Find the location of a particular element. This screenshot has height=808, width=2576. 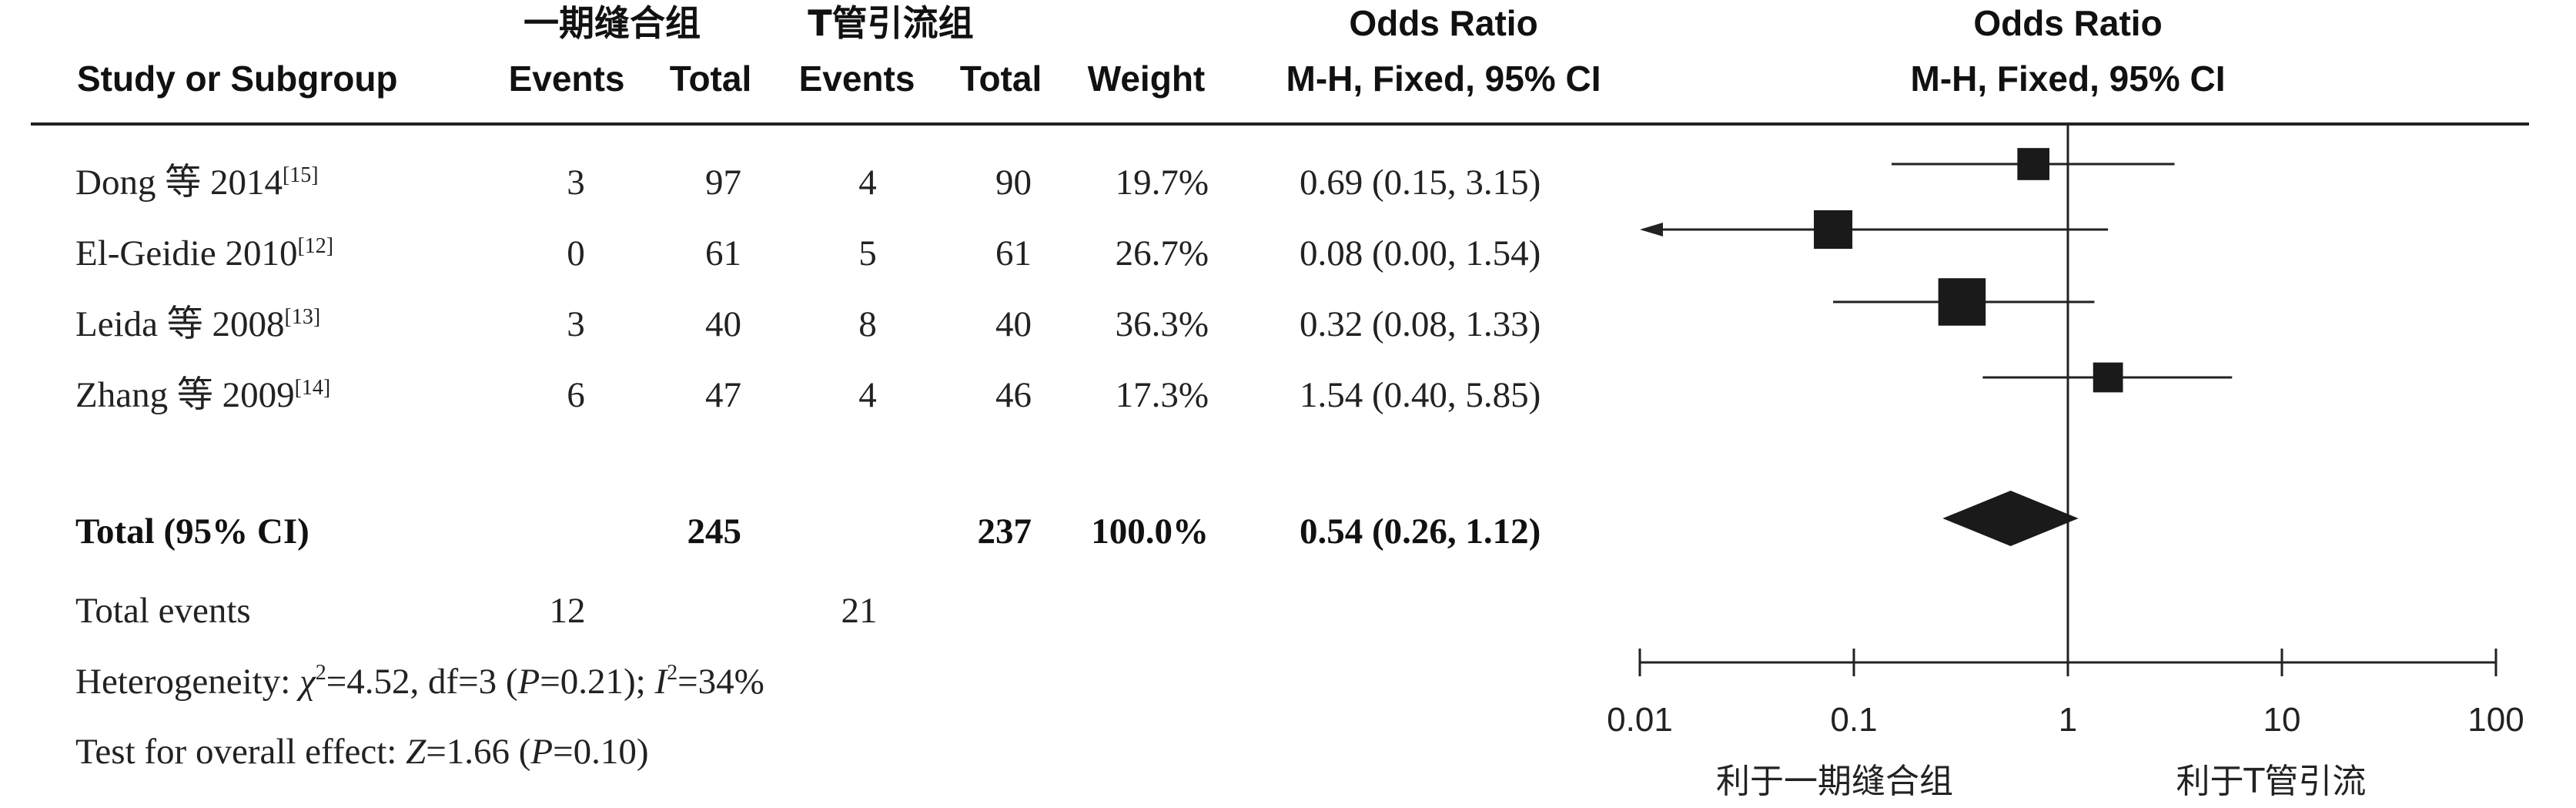

col-or-title: Odds Ratio is located at coordinates (1443, 23).